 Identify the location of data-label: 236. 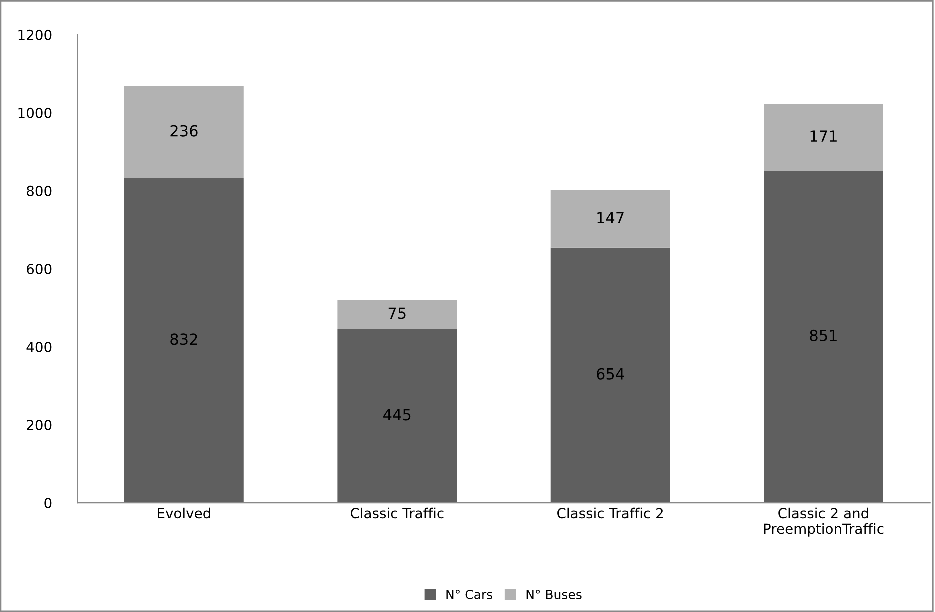
(184, 131).